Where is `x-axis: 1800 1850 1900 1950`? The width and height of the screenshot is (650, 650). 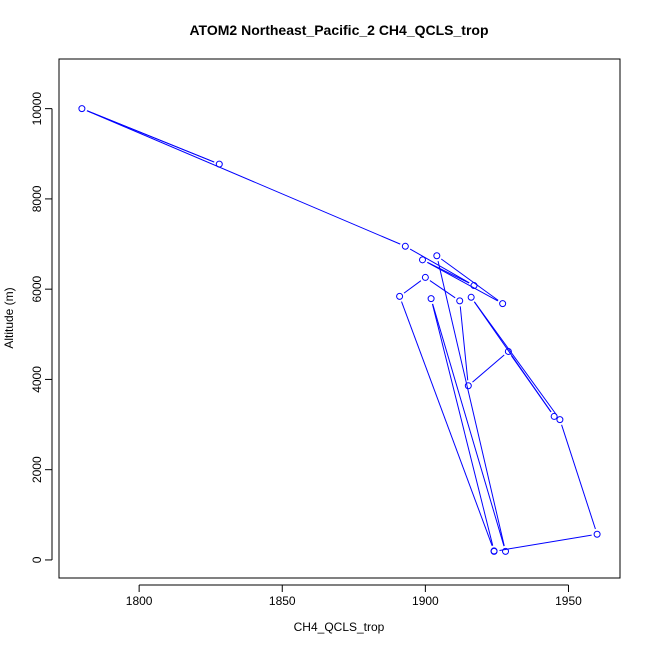 x-axis: 1800 1850 1900 1950 is located at coordinates (354, 596).